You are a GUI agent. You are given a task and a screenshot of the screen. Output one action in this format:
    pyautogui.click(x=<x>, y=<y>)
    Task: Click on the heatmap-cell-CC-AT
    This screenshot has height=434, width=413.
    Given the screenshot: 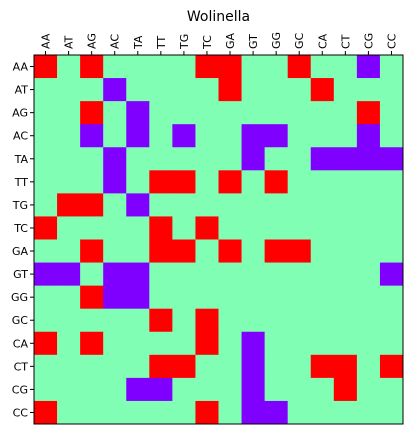 What is the action you would take?
    pyautogui.click(x=69, y=412)
    